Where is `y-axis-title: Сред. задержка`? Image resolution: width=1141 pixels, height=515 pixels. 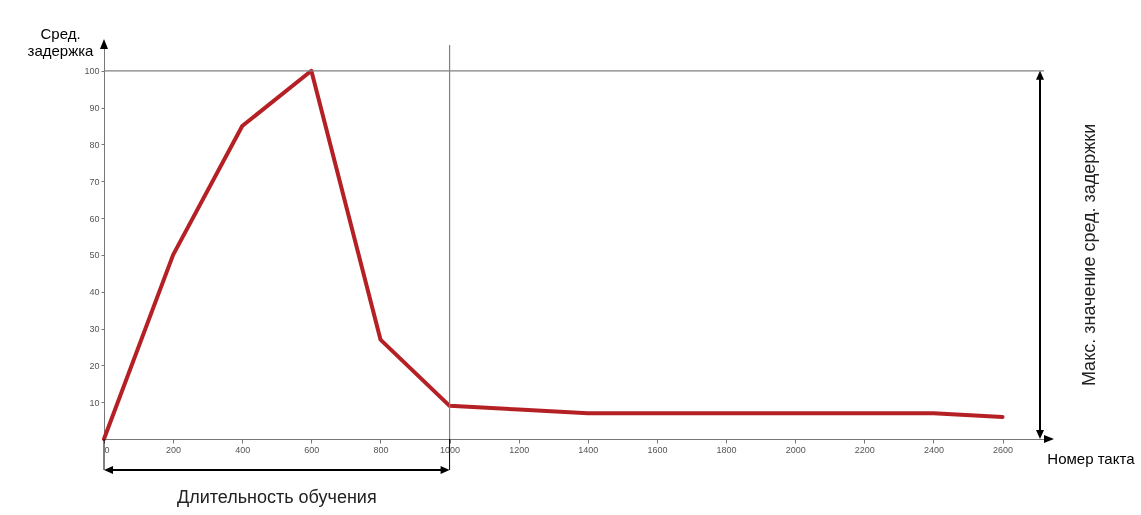
y-axis-title: Сред. задержка is located at coordinates (61, 41).